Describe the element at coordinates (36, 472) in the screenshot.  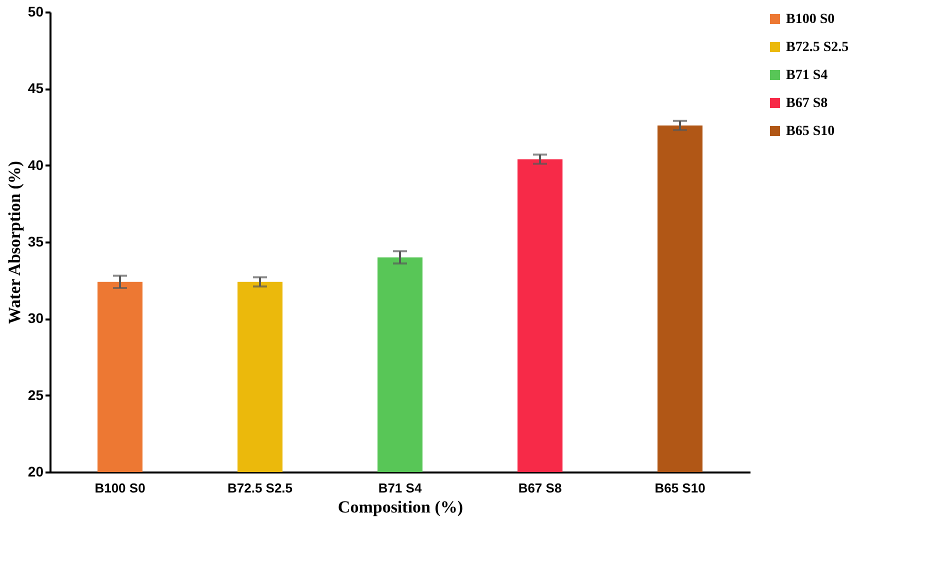
I see `y-tick-label: 20` at that location.